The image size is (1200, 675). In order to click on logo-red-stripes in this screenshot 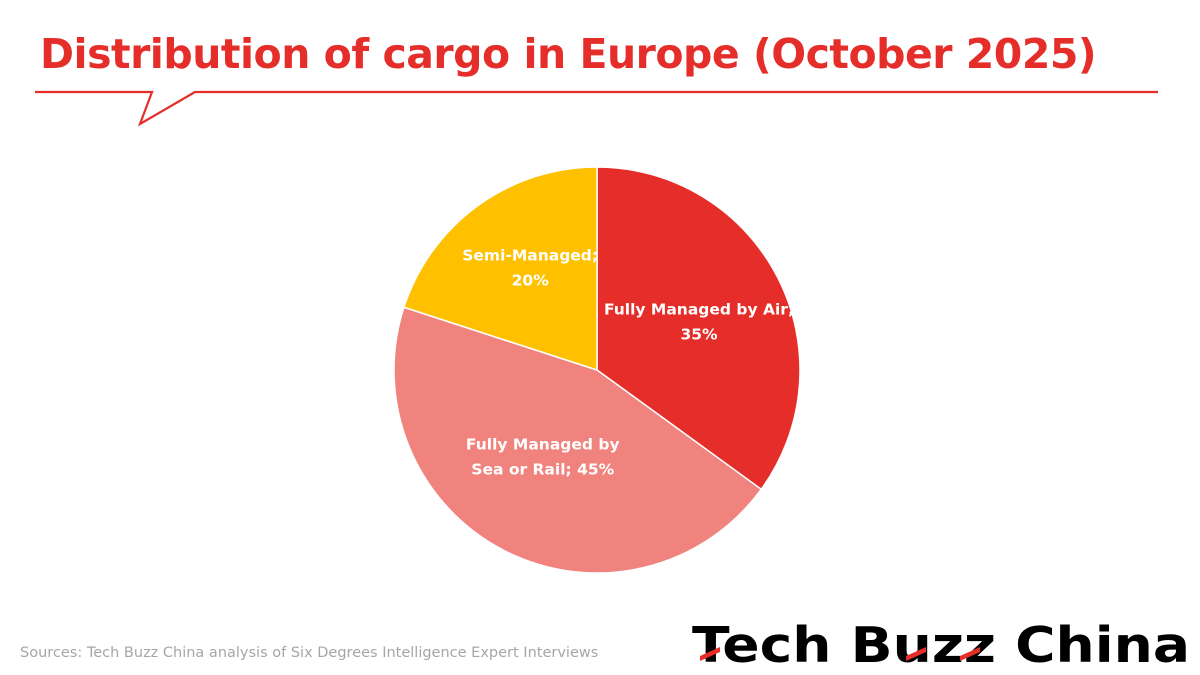, I will do `click(840, 654)`.